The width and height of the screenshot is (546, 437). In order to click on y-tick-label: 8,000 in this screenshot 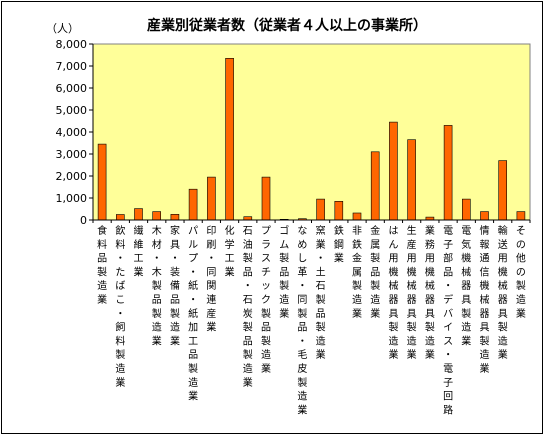, I will do `click(72, 44)`.